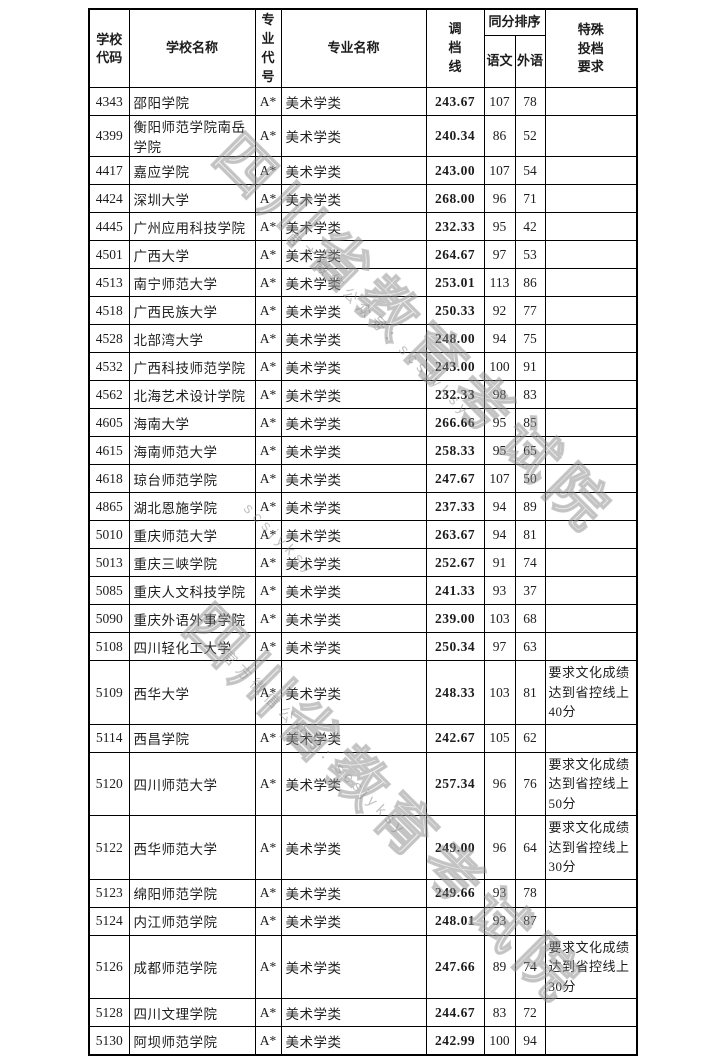 The height and width of the screenshot is (1056, 715). I want to click on table-row: 4417 嘉应学院 A* 美术学类 243.00 107 54, so click(363, 171).